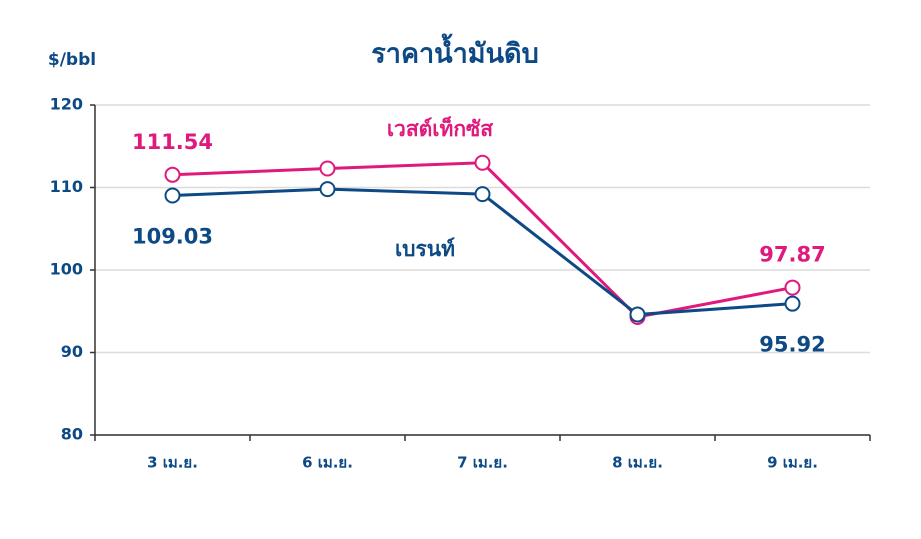  I want to click on series-name: เบรนท์, so click(425, 249).